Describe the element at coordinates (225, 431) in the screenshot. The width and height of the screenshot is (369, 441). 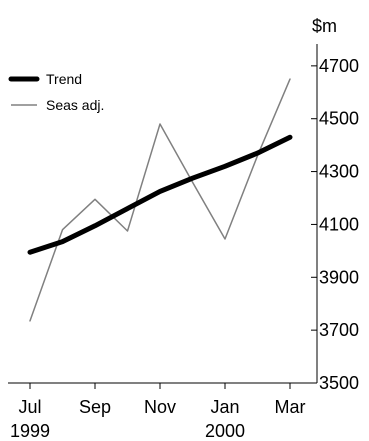
I see `x-year-label: 2000` at that location.